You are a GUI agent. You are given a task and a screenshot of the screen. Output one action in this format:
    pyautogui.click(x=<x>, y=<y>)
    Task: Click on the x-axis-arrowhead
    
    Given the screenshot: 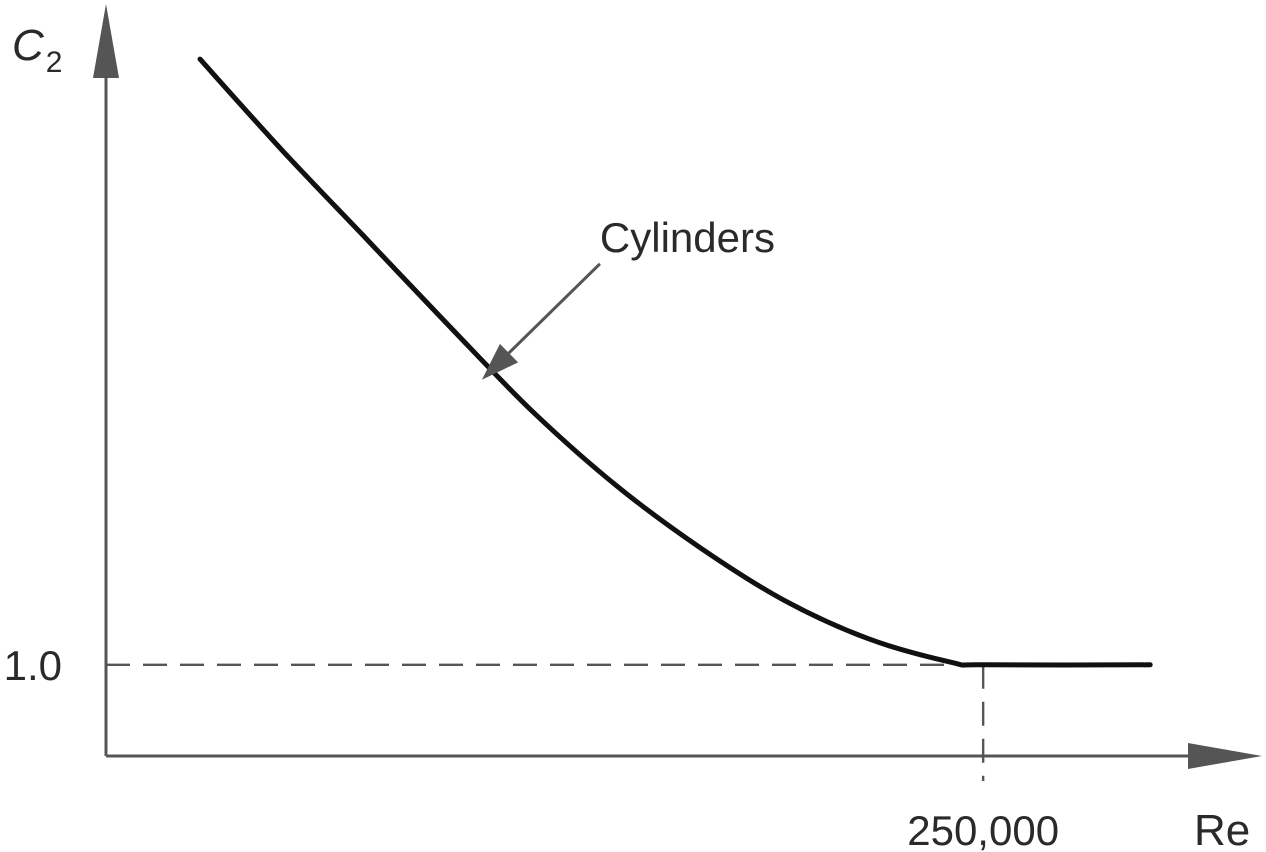 What is the action you would take?
    pyautogui.click(x=1225, y=756)
    